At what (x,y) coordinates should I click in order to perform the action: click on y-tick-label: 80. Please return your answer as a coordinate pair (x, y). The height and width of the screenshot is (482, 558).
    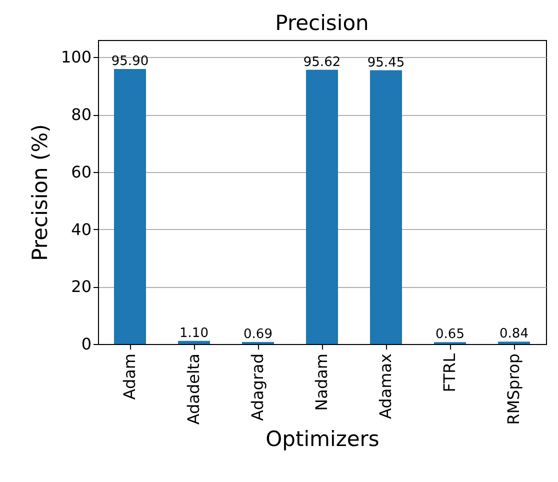
    Looking at the image, I should click on (81, 114).